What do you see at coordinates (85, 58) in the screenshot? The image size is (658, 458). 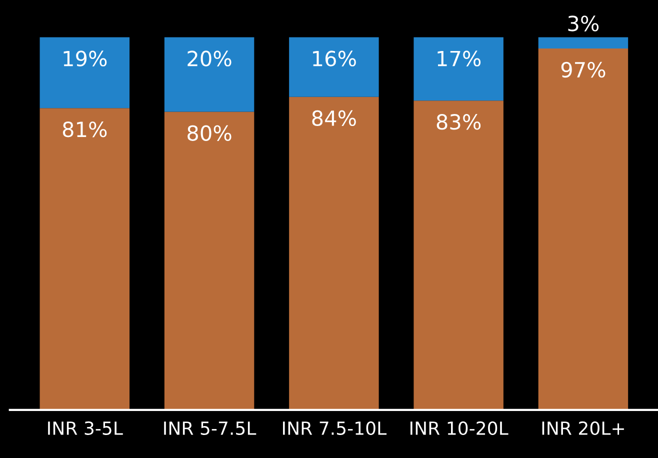 I see `data-label: 19%` at bounding box center [85, 58].